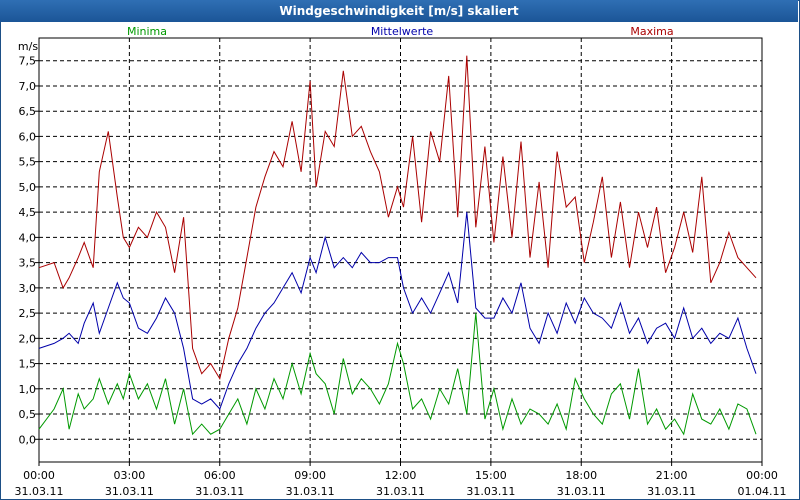 The image size is (800, 500). I want to click on x-tick-date: 01.04.11, so click(762, 491).